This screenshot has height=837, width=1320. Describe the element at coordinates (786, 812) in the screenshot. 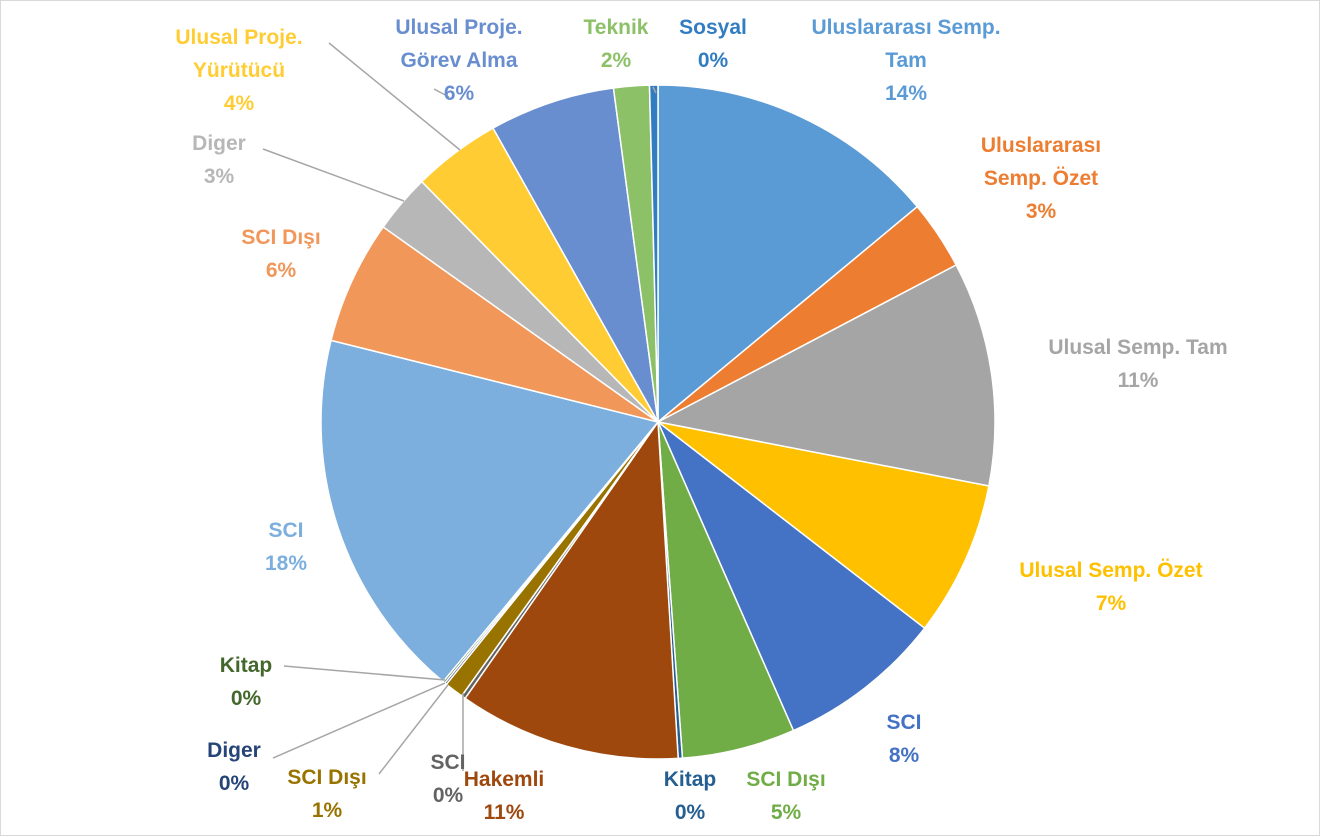

I see `label-percent: 5%` at that location.